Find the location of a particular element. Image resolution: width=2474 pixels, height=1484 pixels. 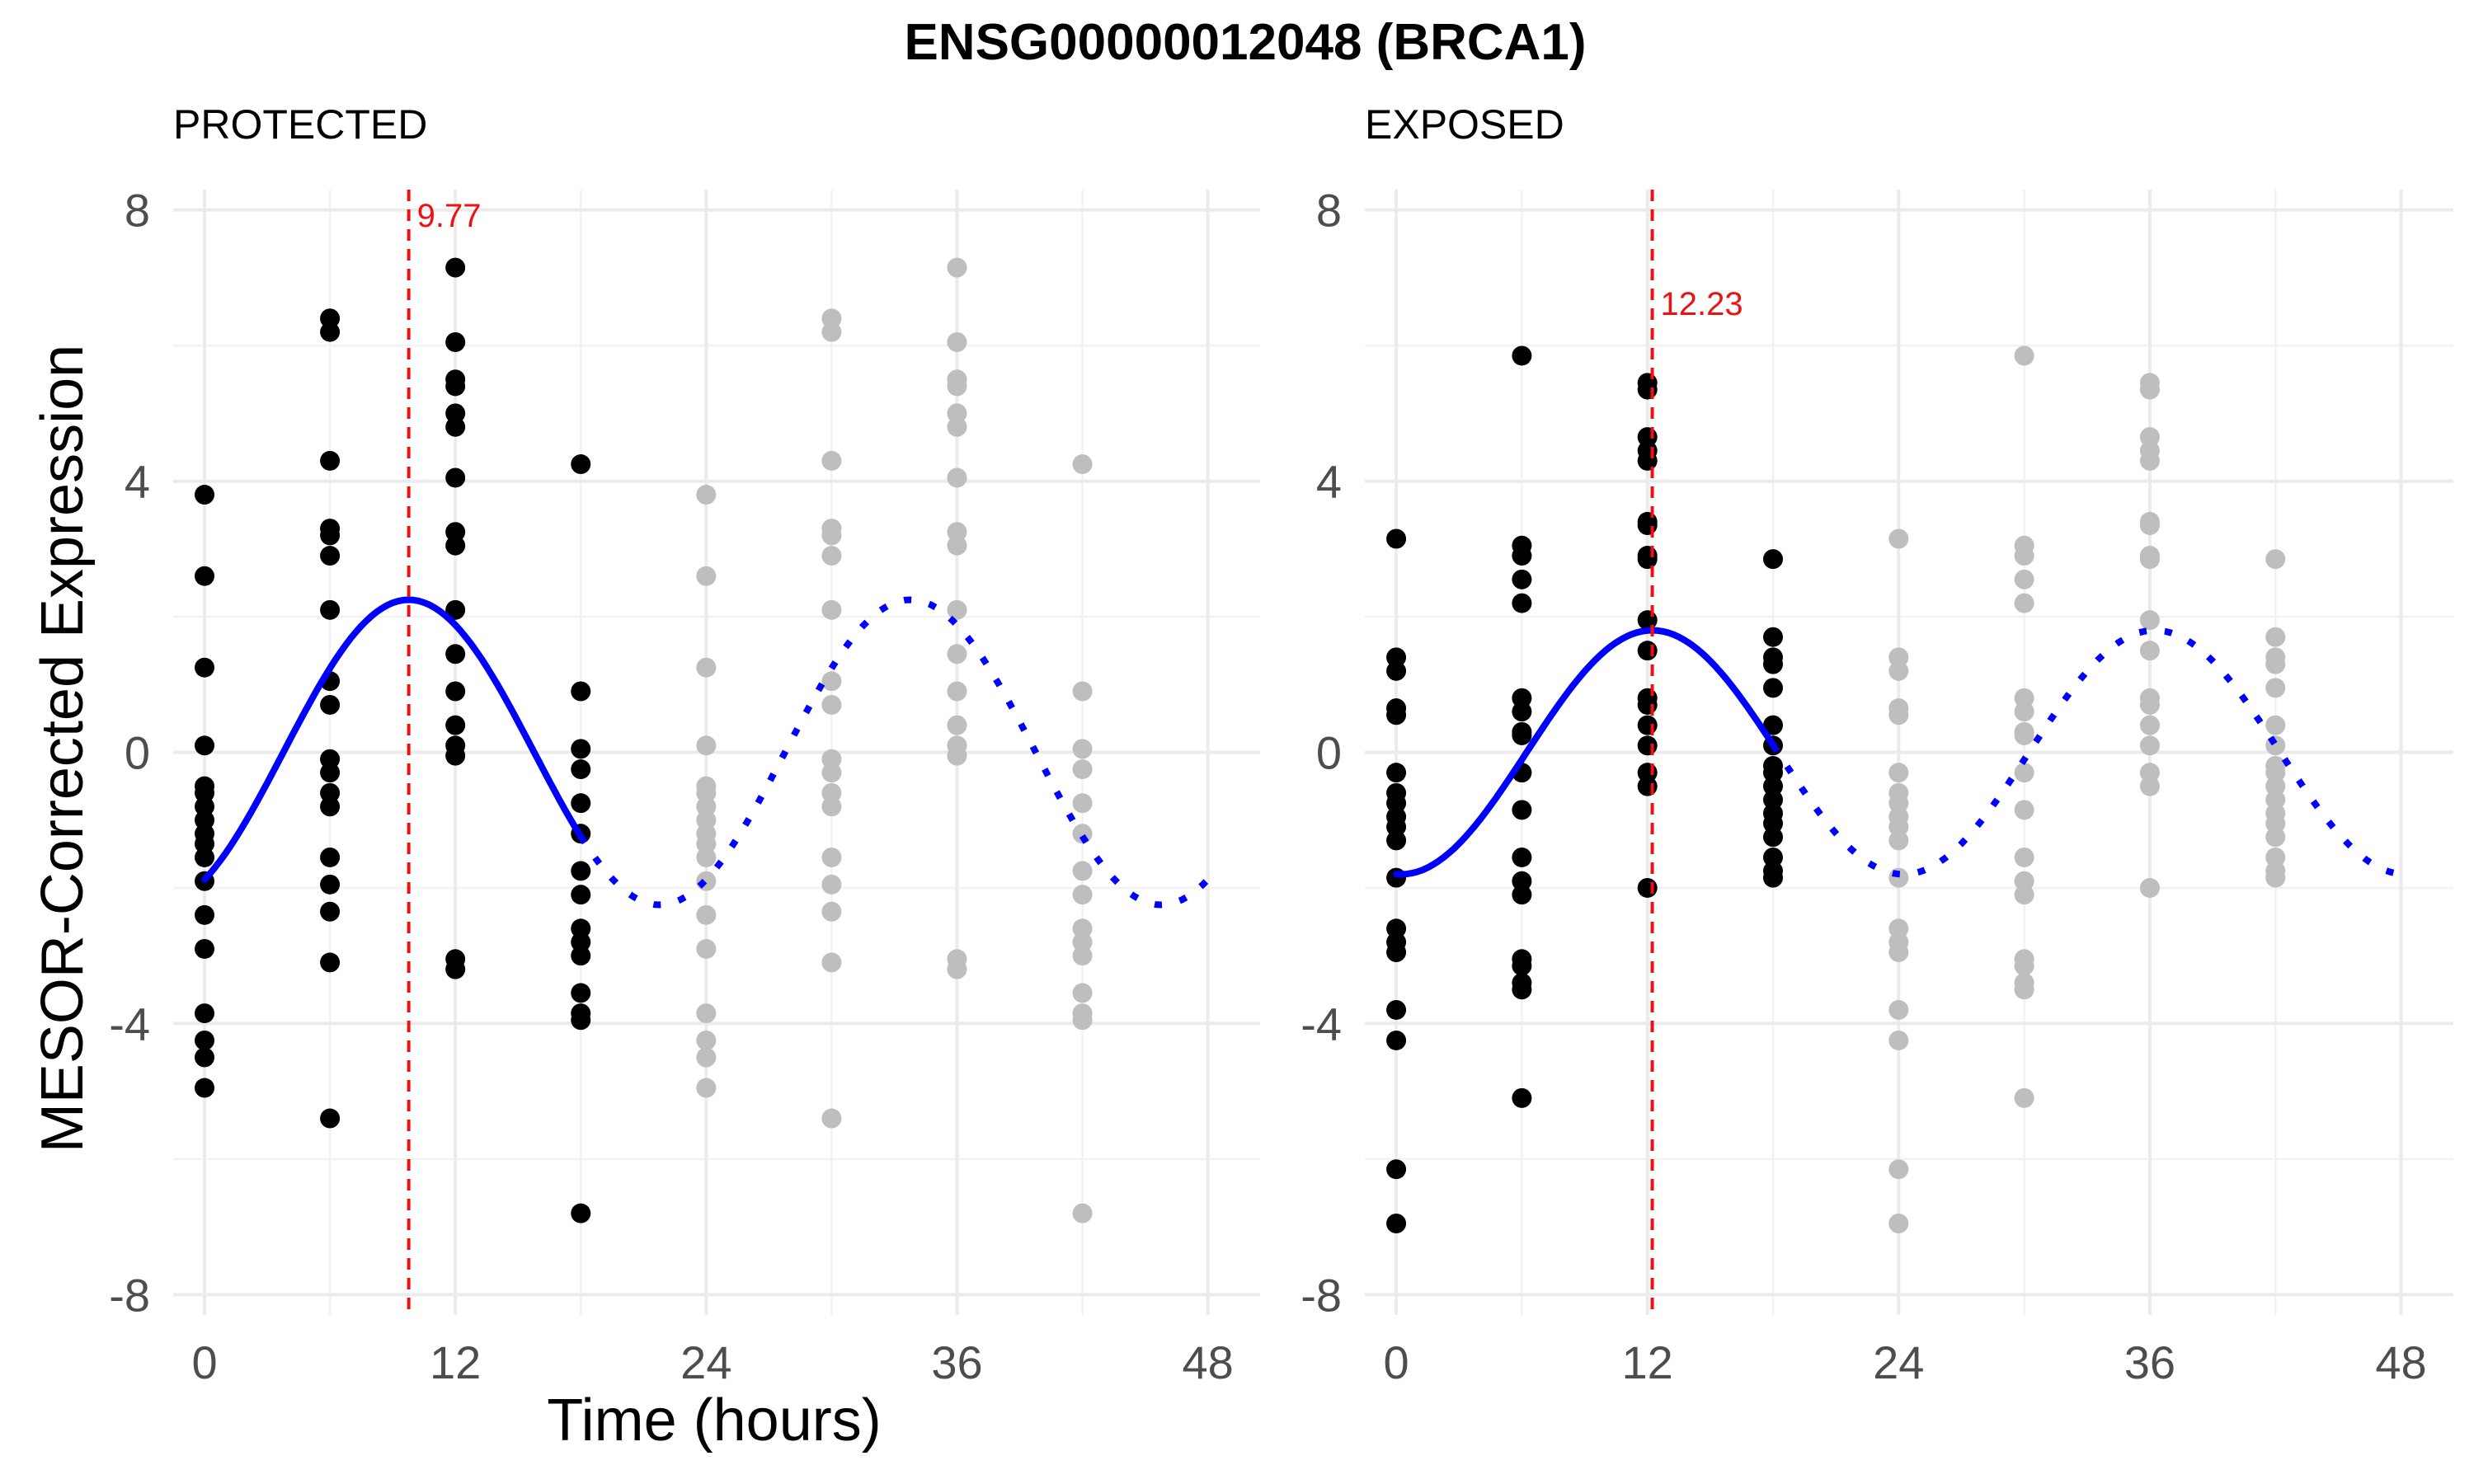

panel-title: EXPOSED is located at coordinates (1464, 124).